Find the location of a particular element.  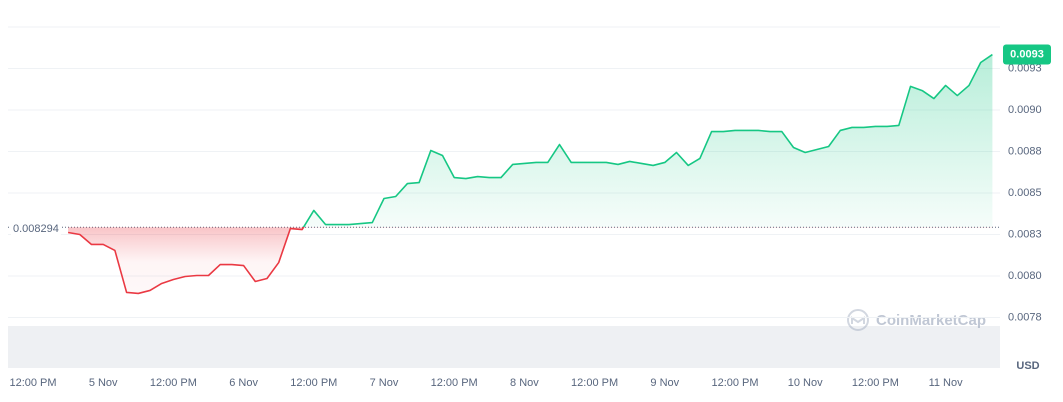

y-tick-label: 0.0090 is located at coordinates (1025, 110).